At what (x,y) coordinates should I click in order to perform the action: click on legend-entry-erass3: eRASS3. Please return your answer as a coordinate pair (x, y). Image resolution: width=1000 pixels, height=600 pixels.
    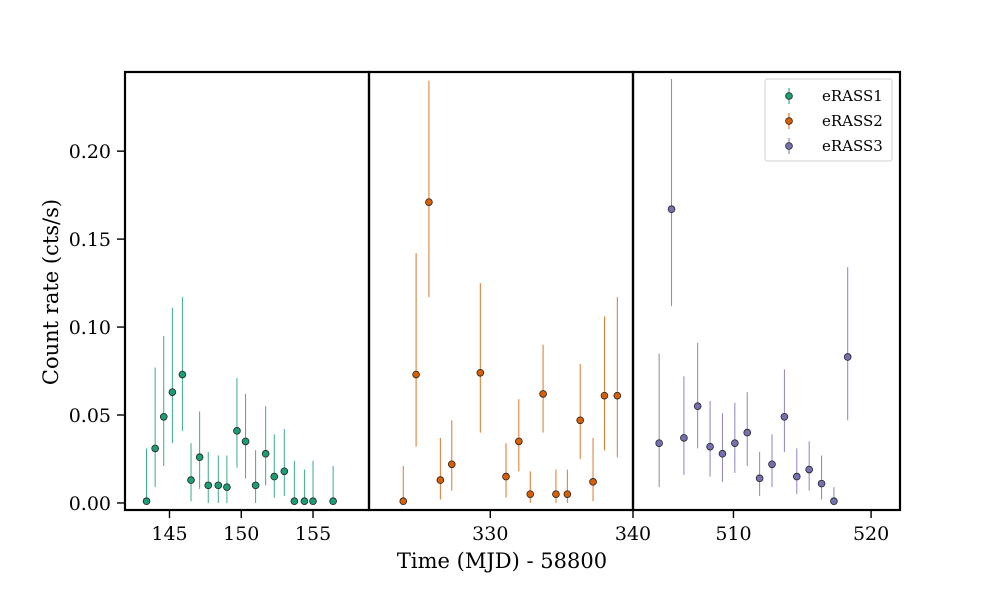
    Looking at the image, I should click on (834, 146).